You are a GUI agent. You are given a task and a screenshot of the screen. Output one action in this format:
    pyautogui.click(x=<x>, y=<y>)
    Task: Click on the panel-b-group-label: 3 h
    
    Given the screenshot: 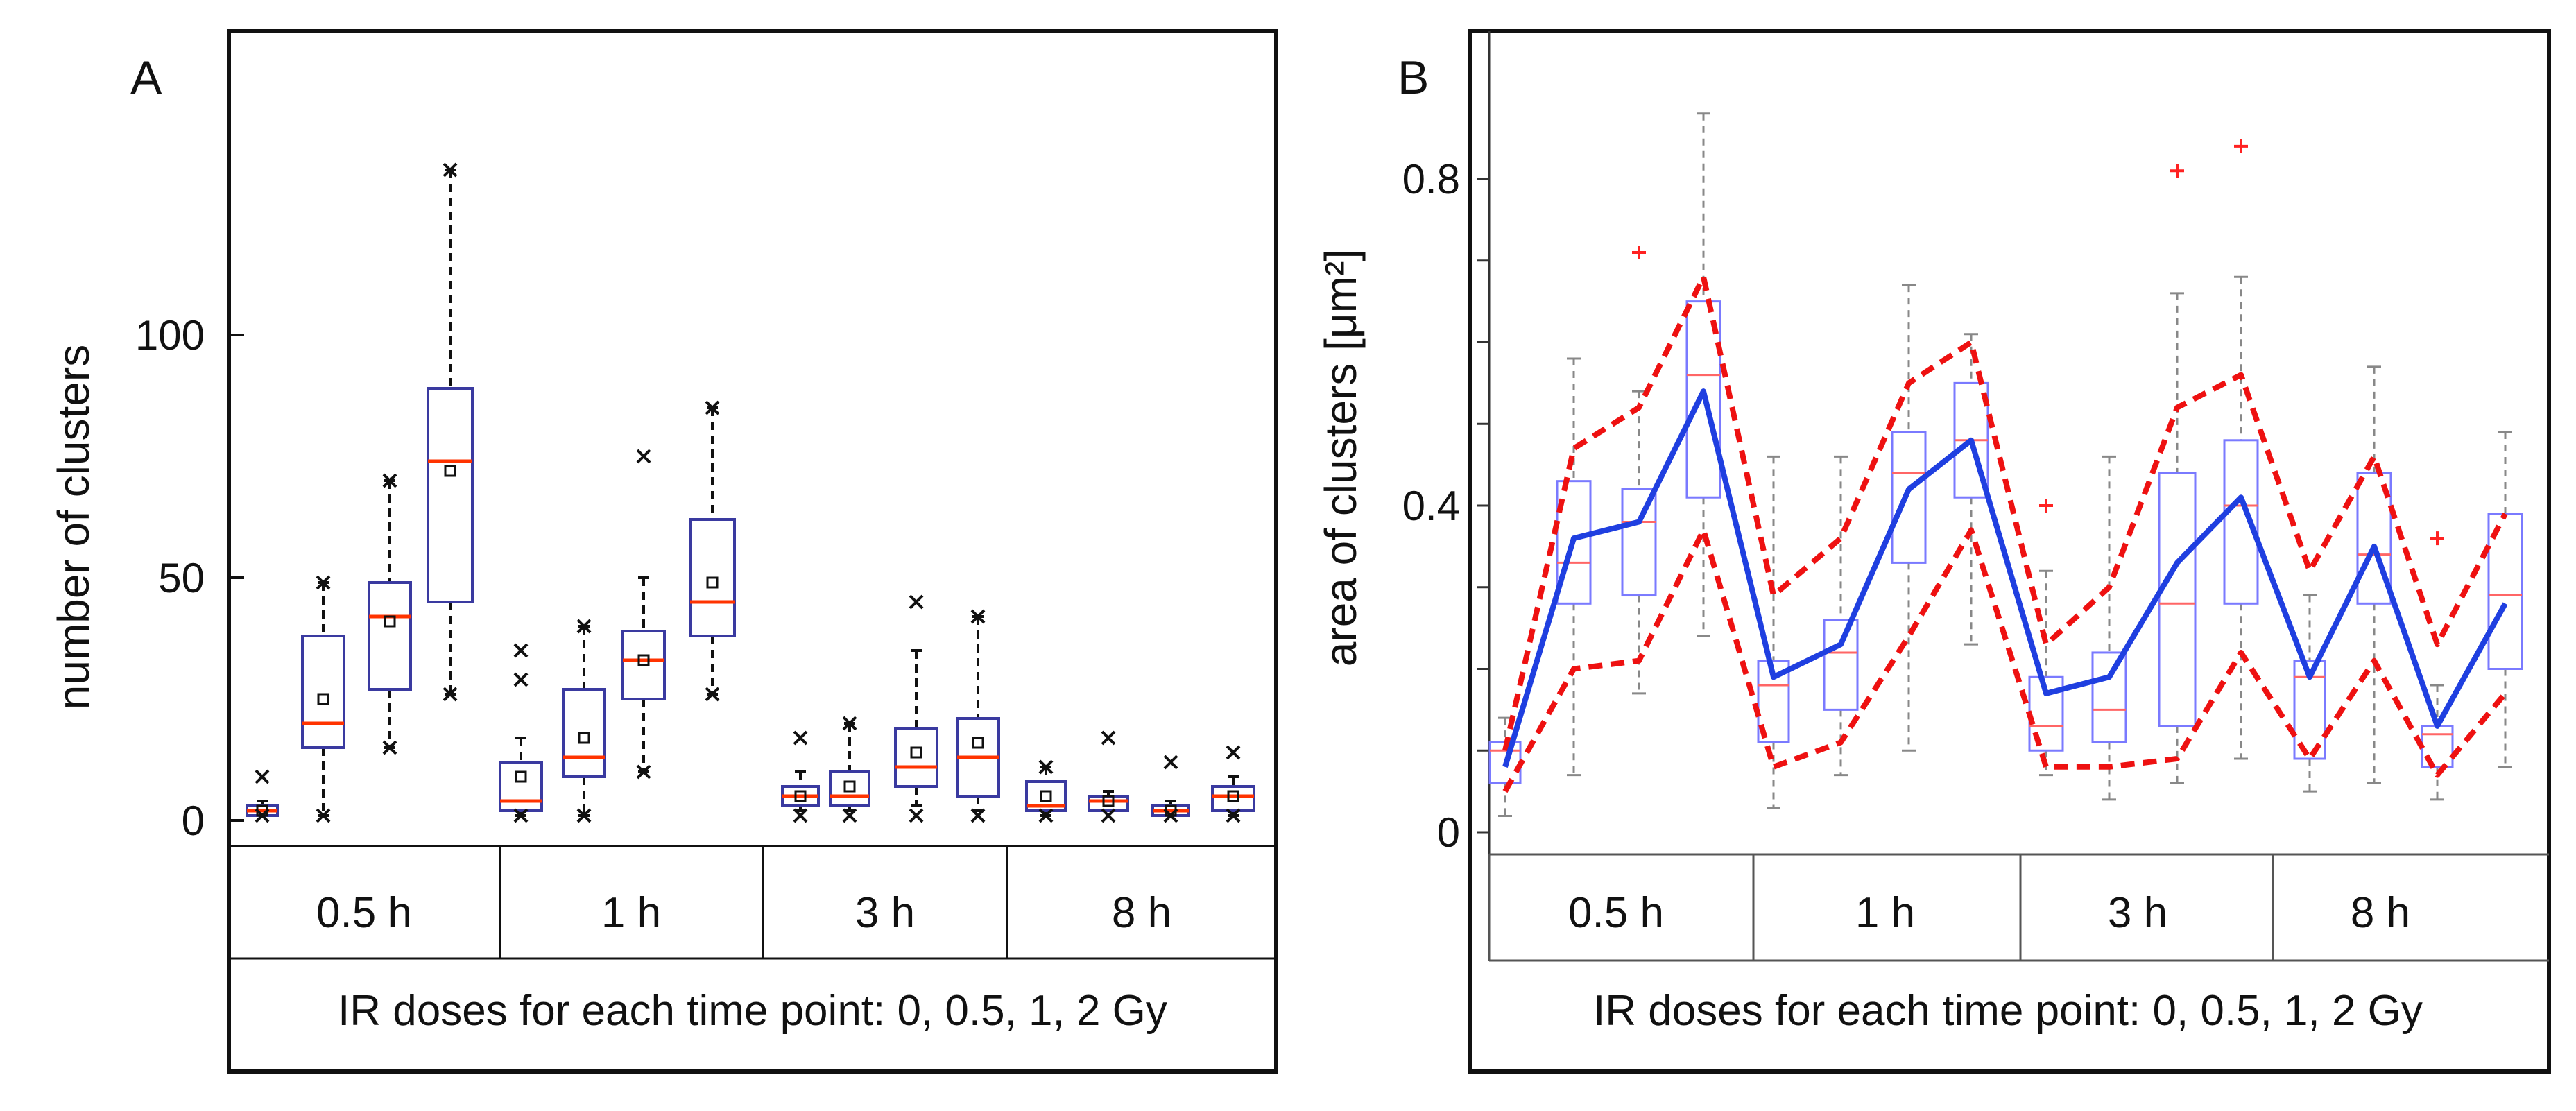 What is the action you would take?
    pyautogui.click(x=2137, y=913)
    